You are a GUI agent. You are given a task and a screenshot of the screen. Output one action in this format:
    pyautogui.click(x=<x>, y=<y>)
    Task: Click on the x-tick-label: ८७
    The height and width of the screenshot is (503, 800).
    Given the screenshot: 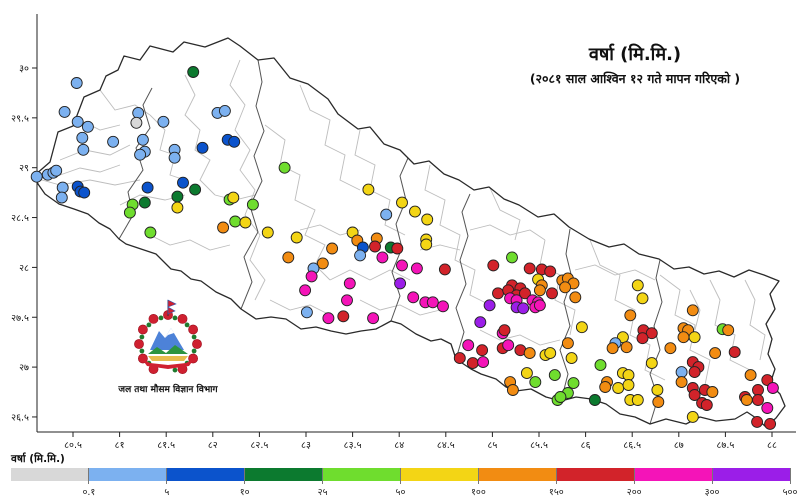 What is the action you would take?
    pyautogui.click(x=679, y=445)
    